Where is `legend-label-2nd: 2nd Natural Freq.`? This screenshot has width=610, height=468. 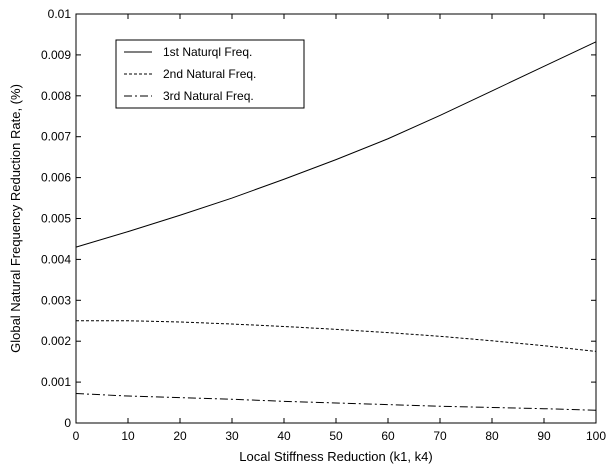
legend-label-2nd: 2nd Natural Freq. is located at coordinates (209, 74).